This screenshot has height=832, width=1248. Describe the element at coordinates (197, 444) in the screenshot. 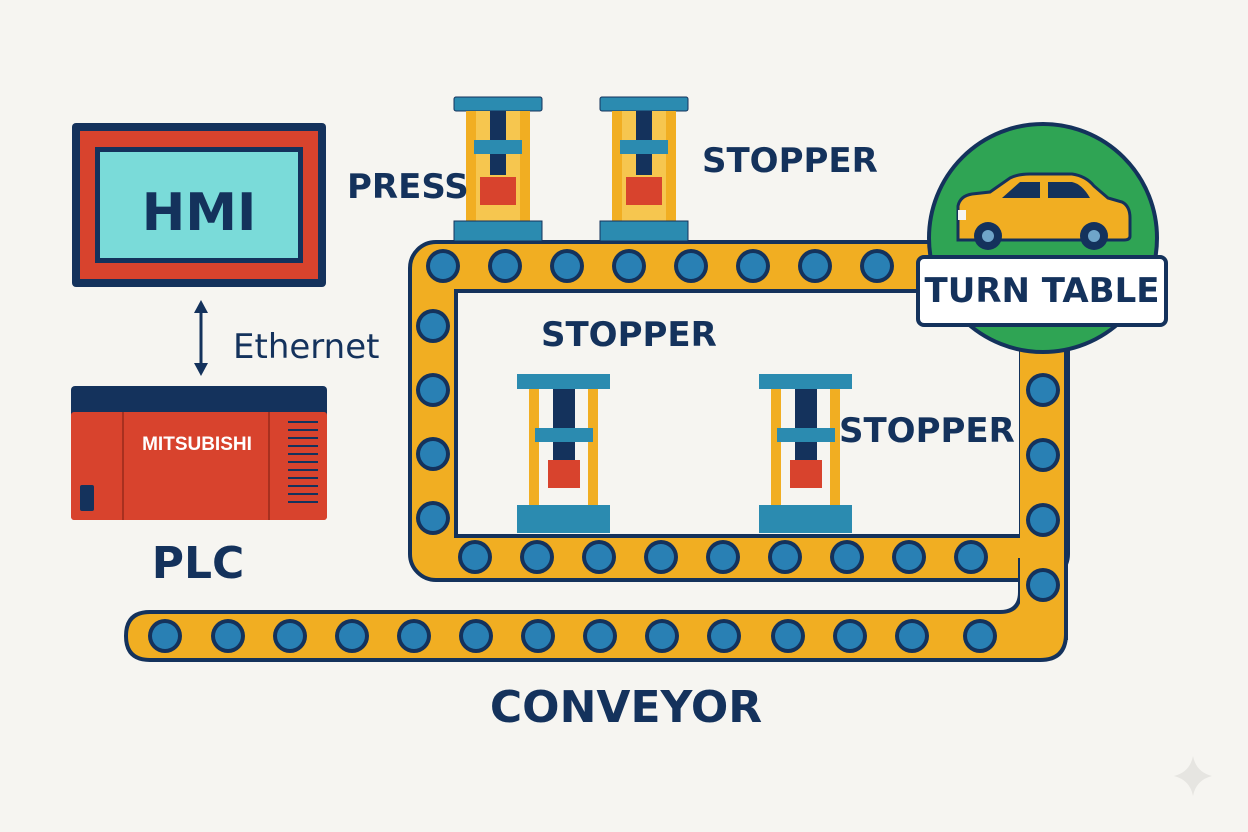

I see `plc-brand: MITSUBISHI` at that location.